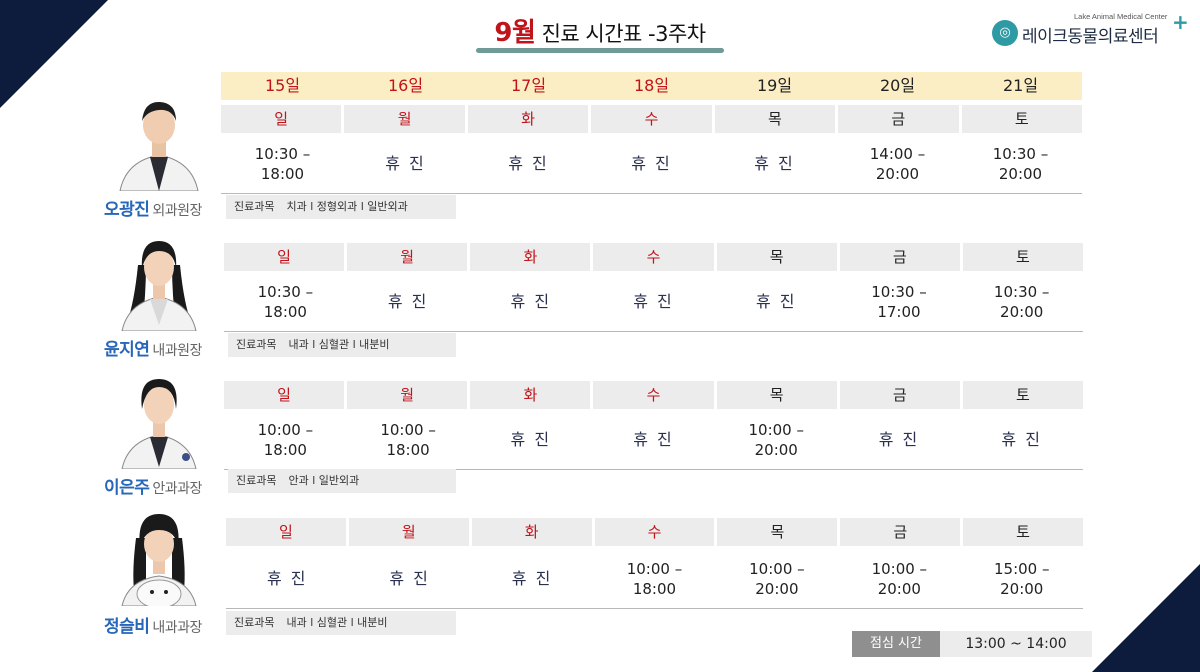  What do you see at coordinates (897, 163) in the screenshot?
I see `hours-cell: 14:00 – 20:00` at bounding box center [897, 163].